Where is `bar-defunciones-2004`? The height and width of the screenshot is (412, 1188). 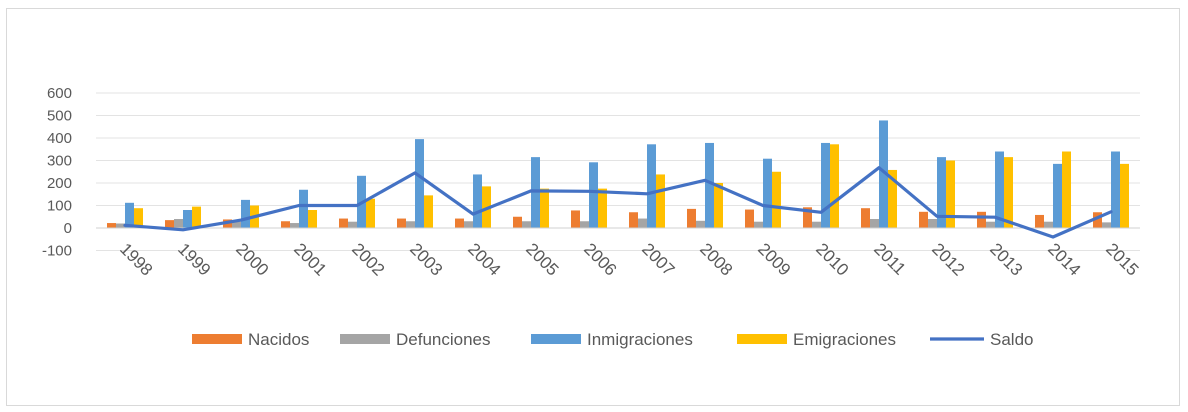 bar-defunciones-2004 is located at coordinates (468, 224).